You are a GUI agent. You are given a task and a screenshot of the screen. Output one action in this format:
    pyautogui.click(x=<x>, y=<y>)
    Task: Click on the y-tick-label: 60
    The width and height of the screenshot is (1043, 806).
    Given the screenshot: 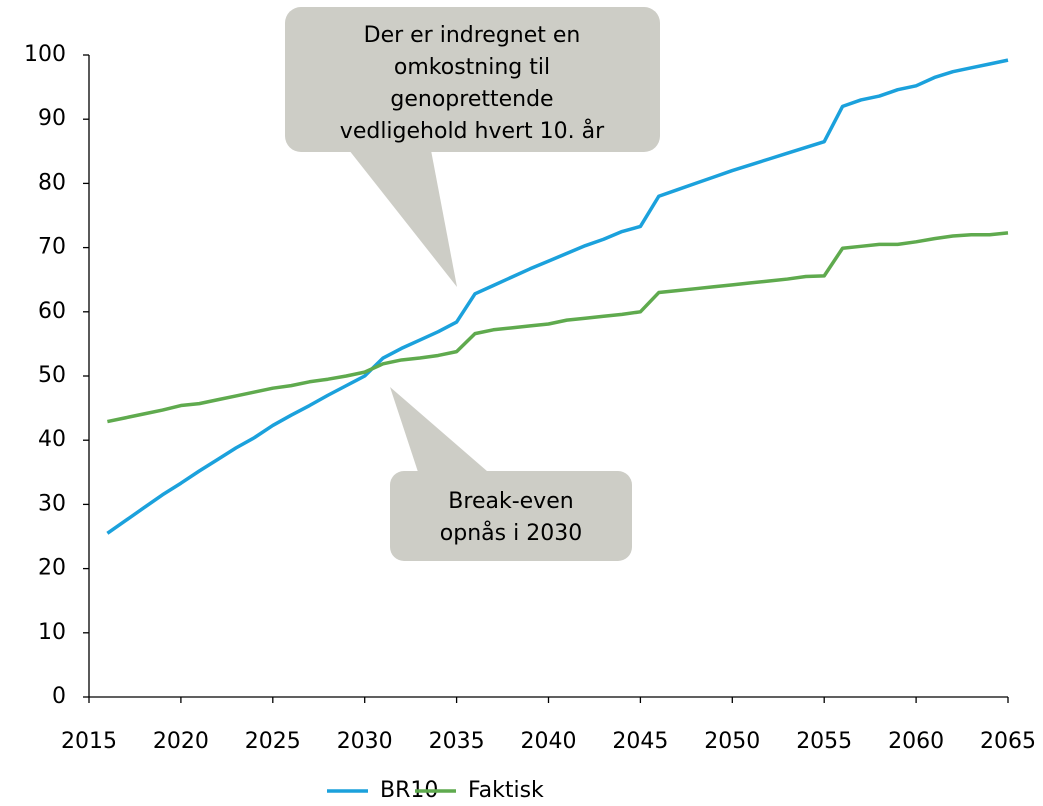 What is the action you would take?
    pyautogui.click(x=52, y=311)
    